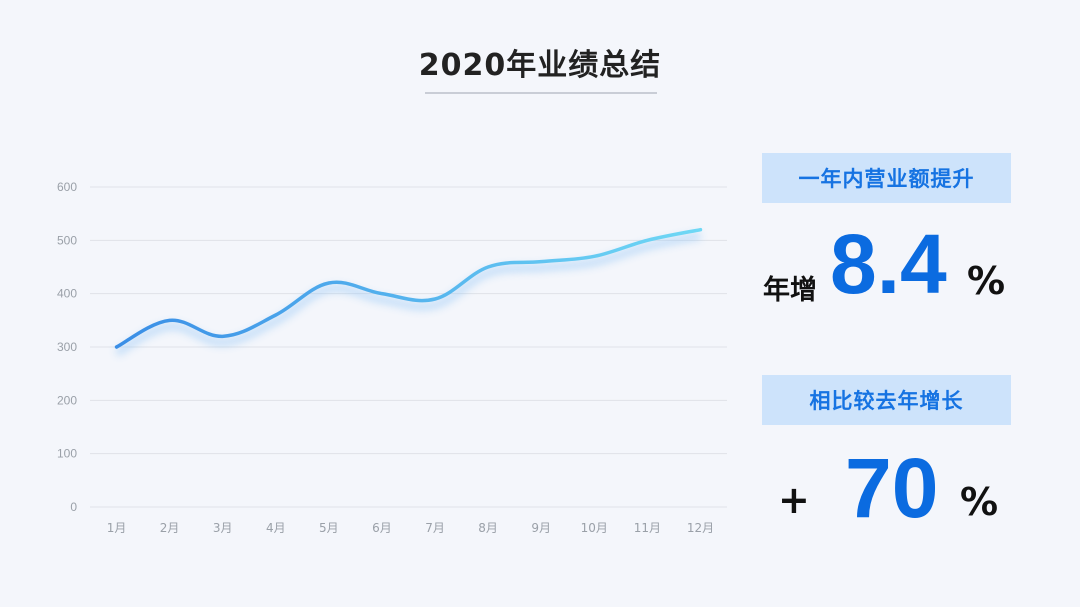 Image resolution: width=1080 pixels, height=607 pixels. I want to click on x-tick-label: 12月, so click(700, 528).